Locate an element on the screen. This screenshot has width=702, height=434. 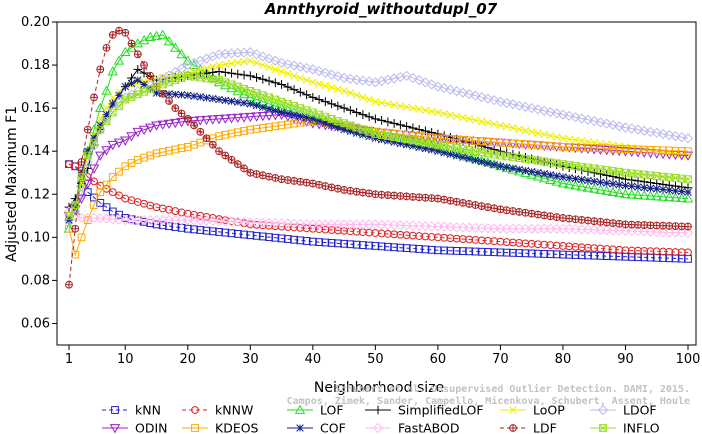
legend-item-inflo: INFLO is located at coordinates (625, 427).